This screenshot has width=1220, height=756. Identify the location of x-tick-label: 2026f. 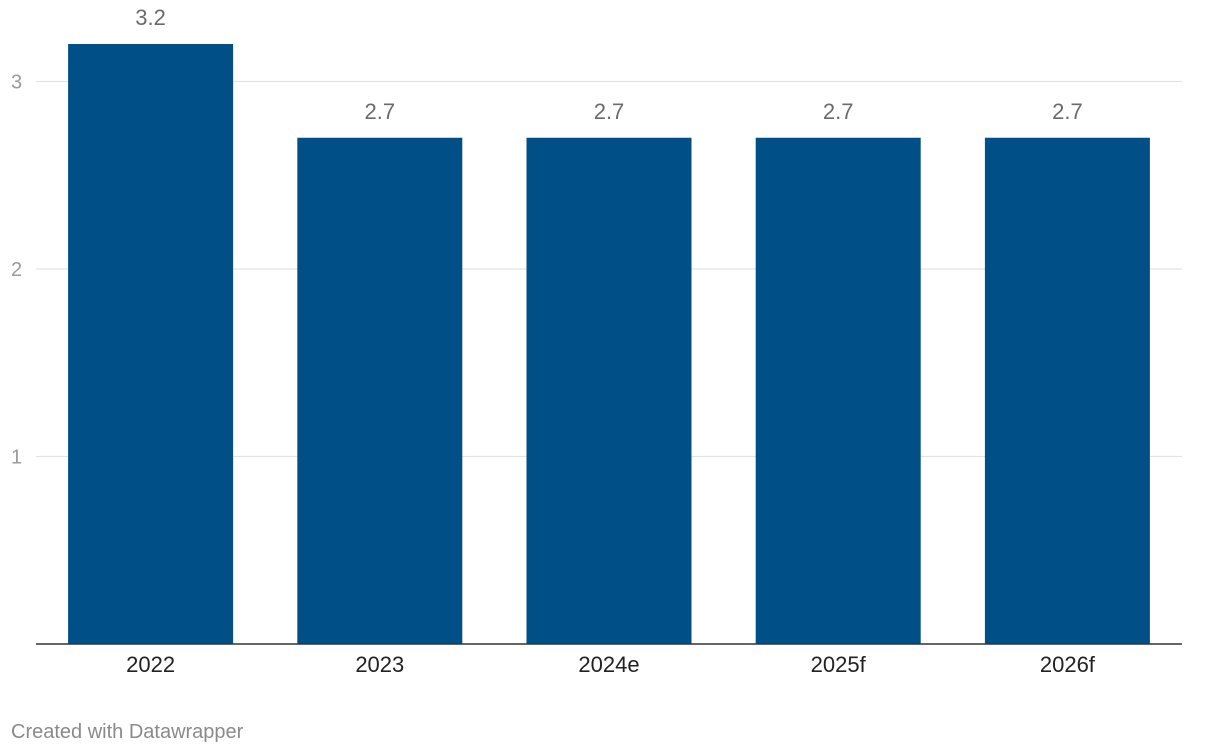
(1068, 664).